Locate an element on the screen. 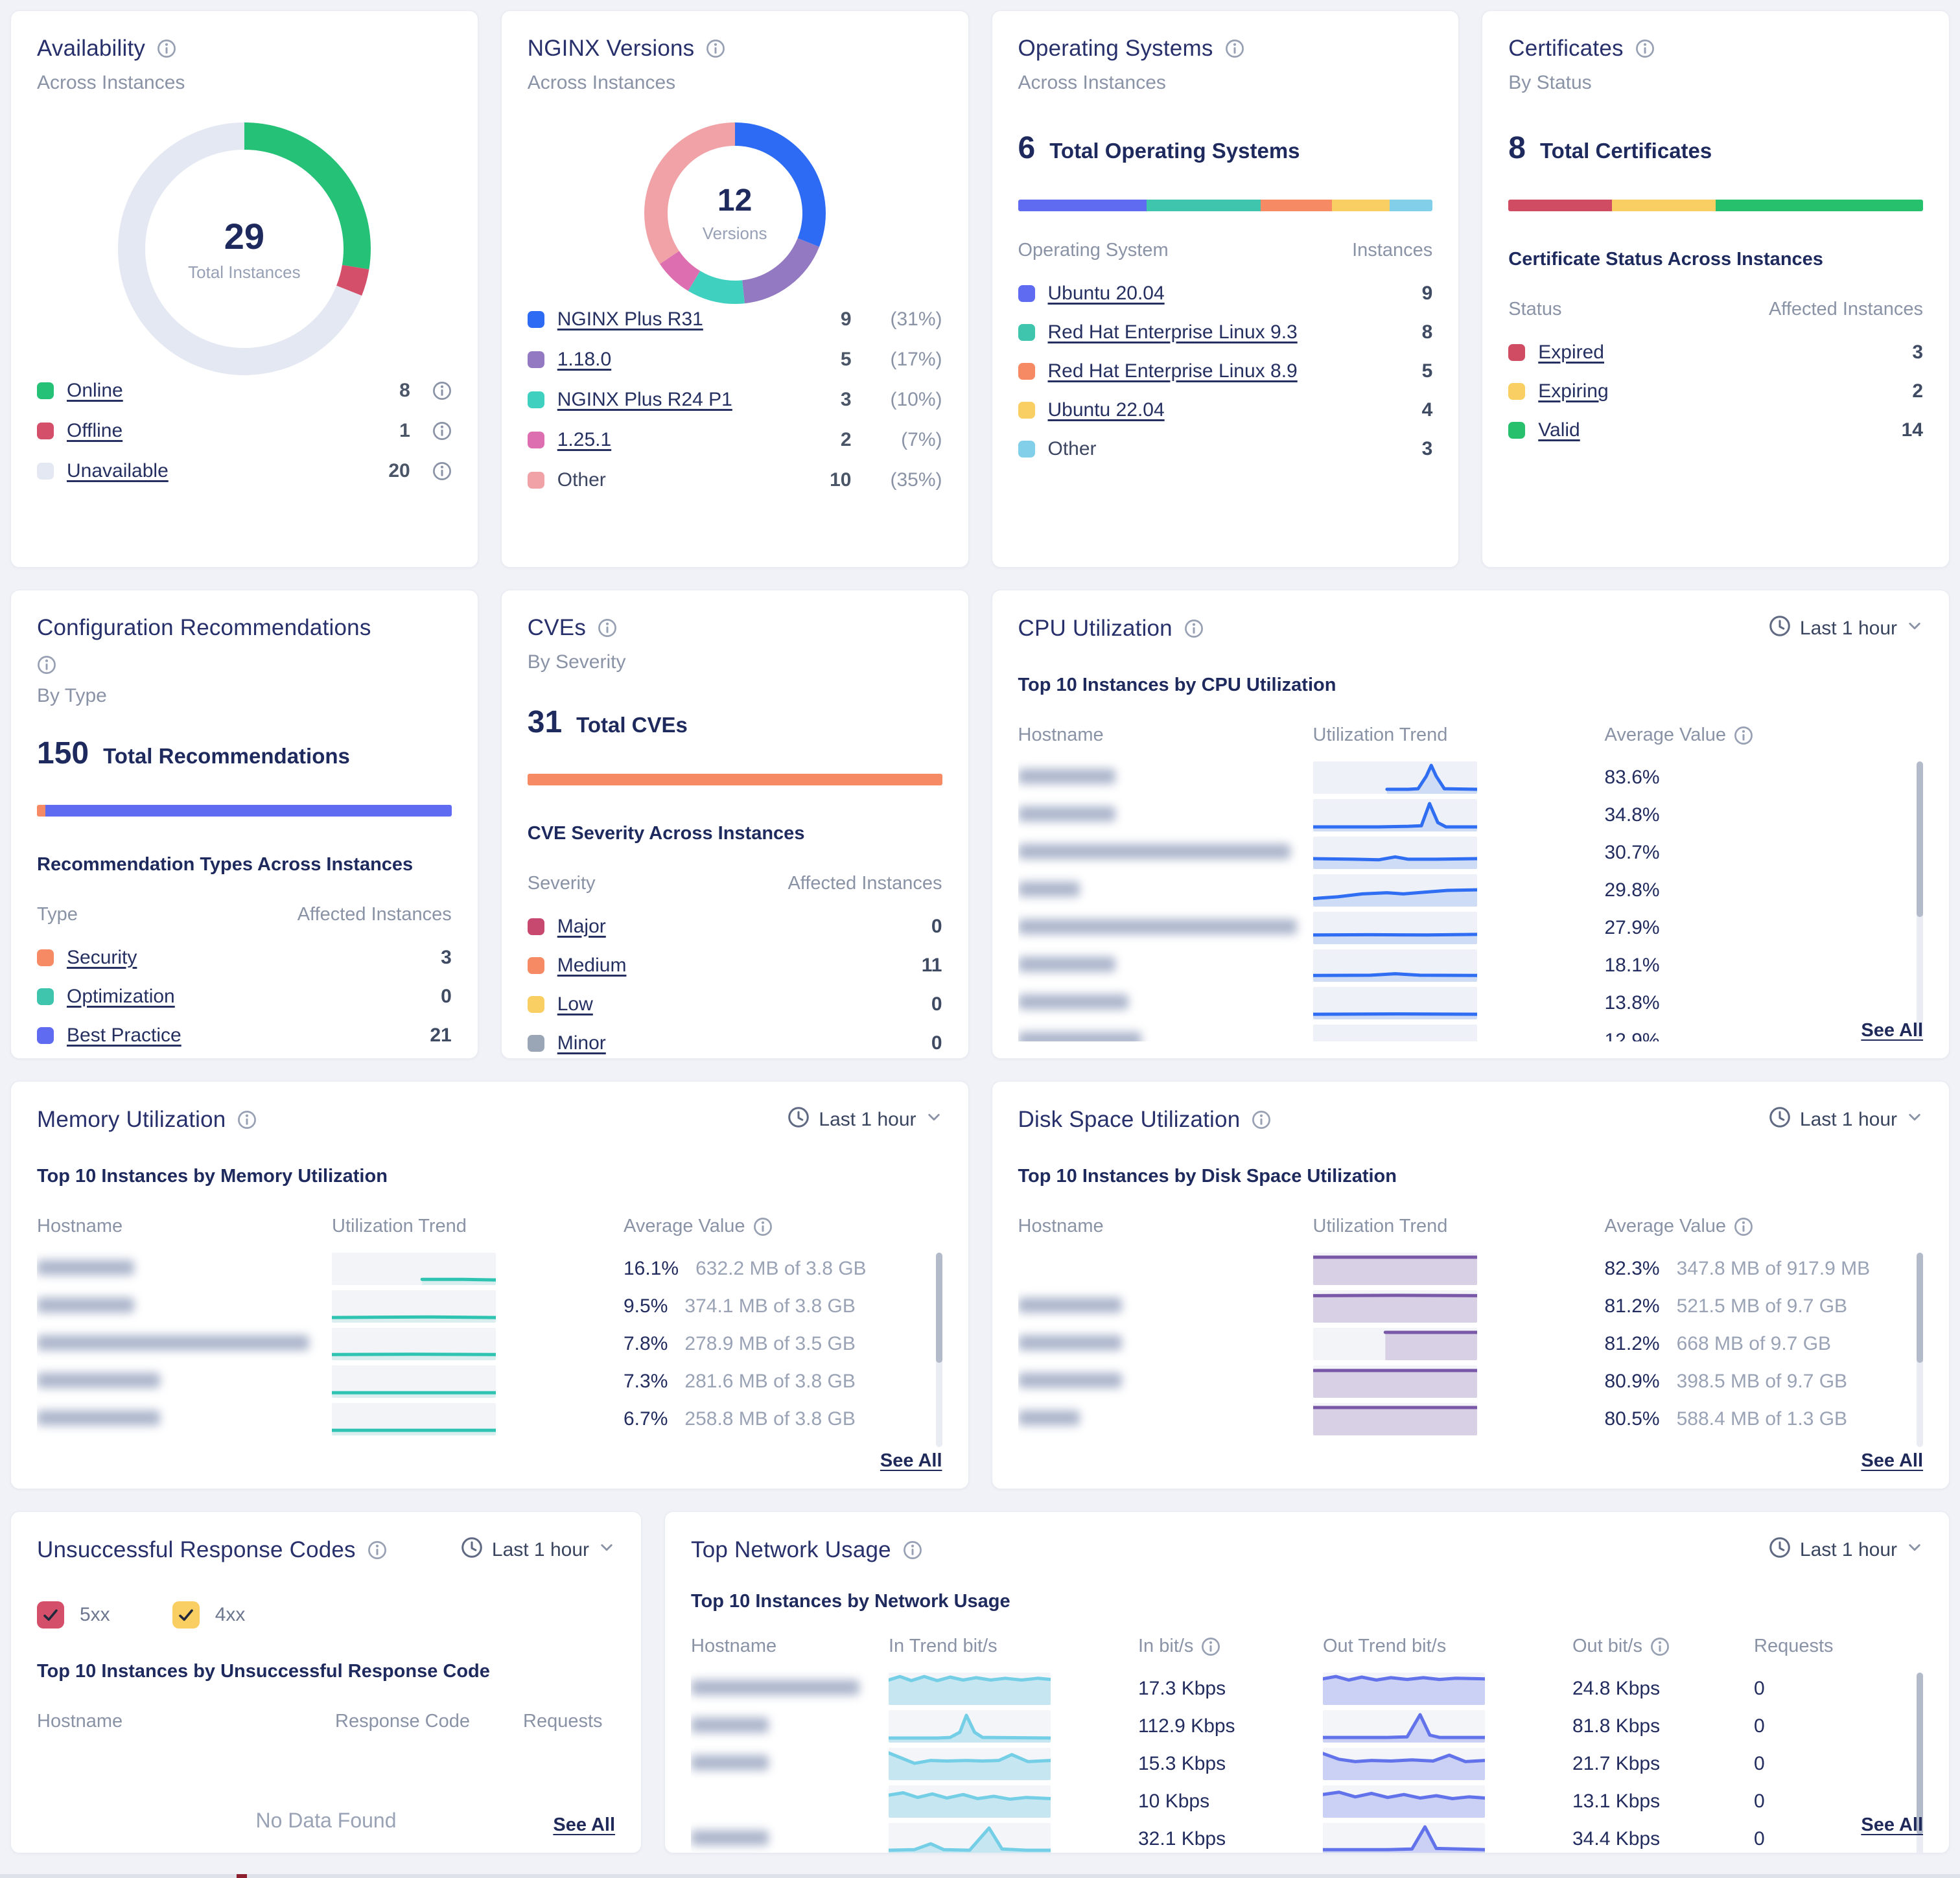 The image size is (1960, 1878). table-row: Minor 0 is located at coordinates (734, 1043).